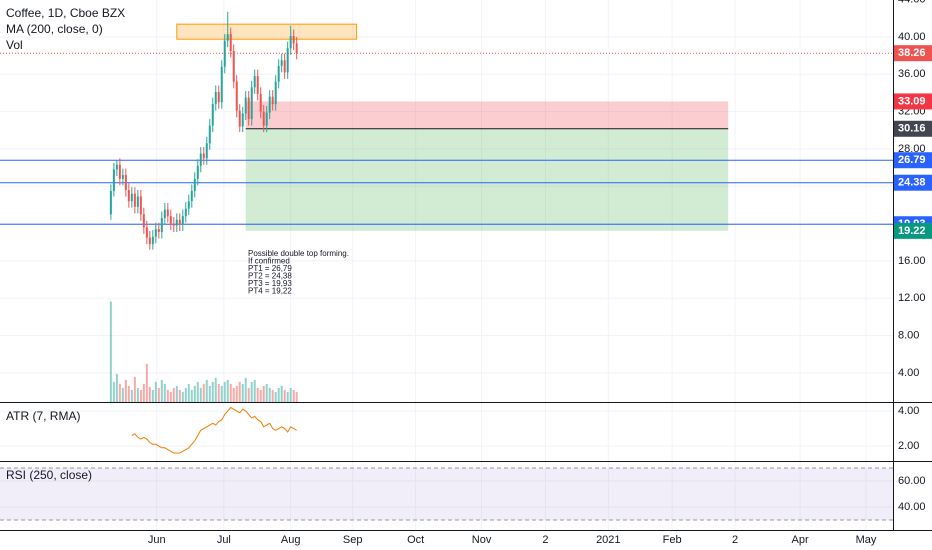 Image resolution: width=932 pixels, height=550 pixels. What do you see at coordinates (912, 37) in the screenshot?
I see `y-tick-label: 40.00` at bounding box center [912, 37].